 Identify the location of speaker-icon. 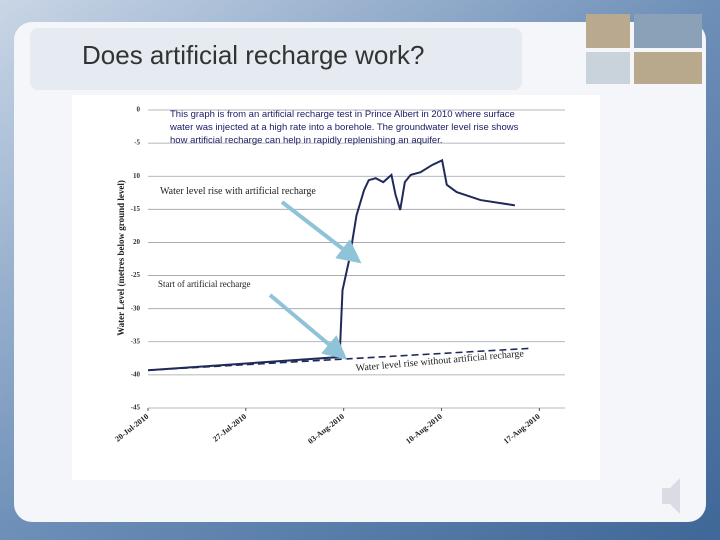
(671, 496).